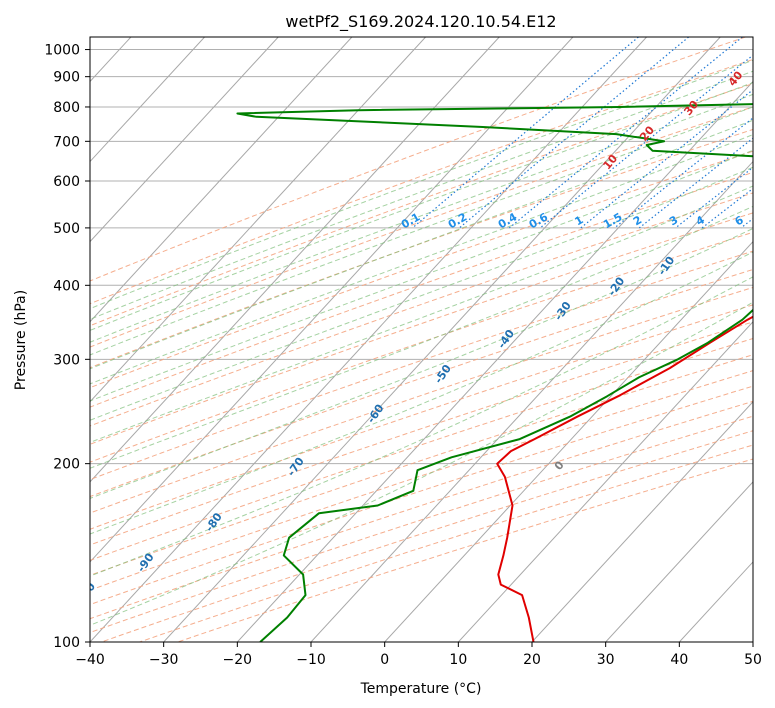 The width and height of the screenshot is (775, 708). I want to click on y-tick-label: 100, so click(66, 643).